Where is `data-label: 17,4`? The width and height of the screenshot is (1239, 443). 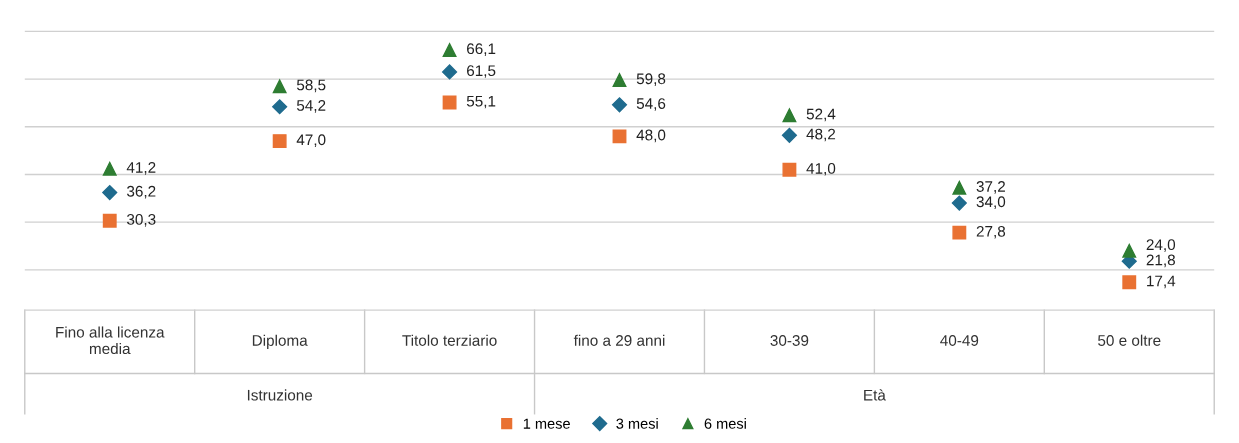
data-label: 17,4 is located at coordinates (1161, 282).